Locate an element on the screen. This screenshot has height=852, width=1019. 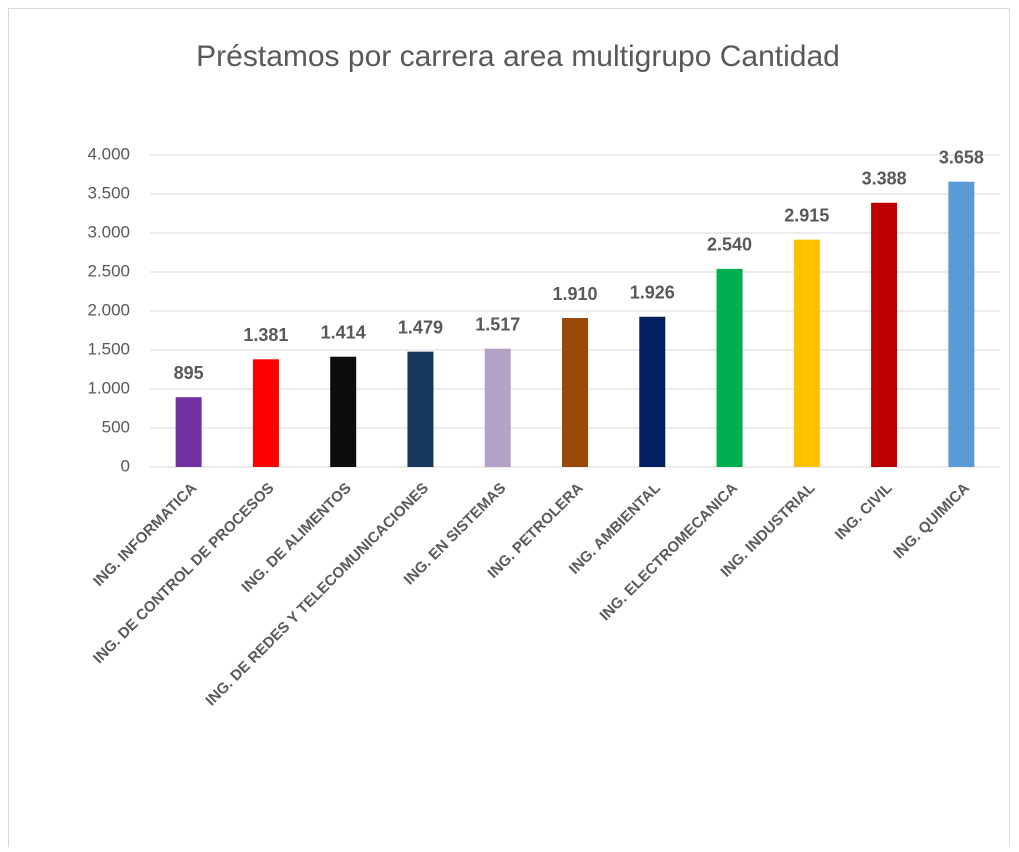
data-label: 1.414 is located at coordinates (343, 332).